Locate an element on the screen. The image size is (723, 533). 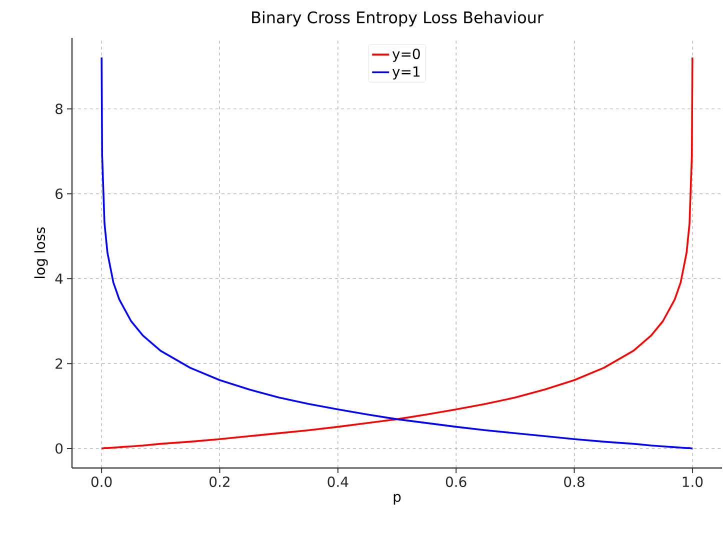
y-tick-label: 6 is located at coordinates (59, 194).